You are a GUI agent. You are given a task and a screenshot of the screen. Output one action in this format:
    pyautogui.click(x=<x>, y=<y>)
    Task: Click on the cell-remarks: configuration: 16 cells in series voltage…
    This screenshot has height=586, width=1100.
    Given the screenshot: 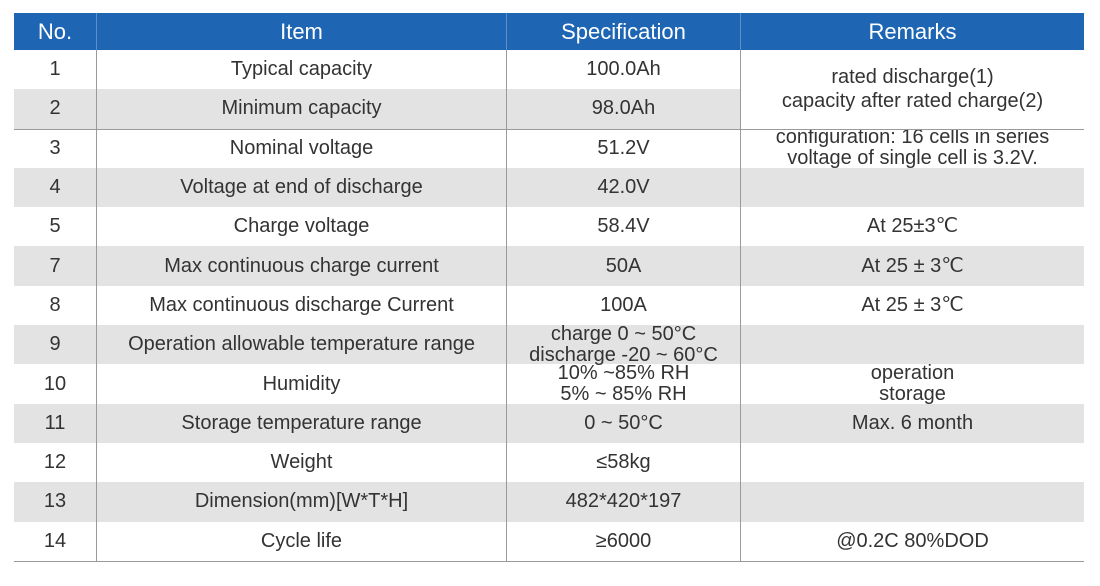 What is the action you would take?
    pyautogui.click(x=912, y=148)
    